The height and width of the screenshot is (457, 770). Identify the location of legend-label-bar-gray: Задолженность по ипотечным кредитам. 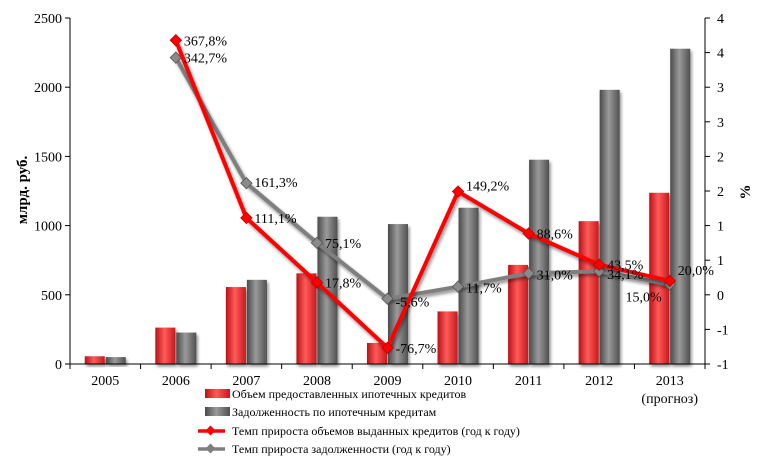
(334, 412).